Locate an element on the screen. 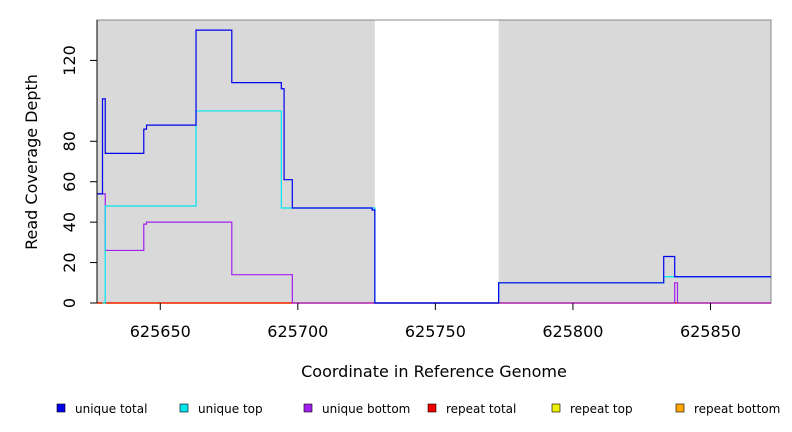  x-tick-label: 625700 is located at coordinates (297, 331).